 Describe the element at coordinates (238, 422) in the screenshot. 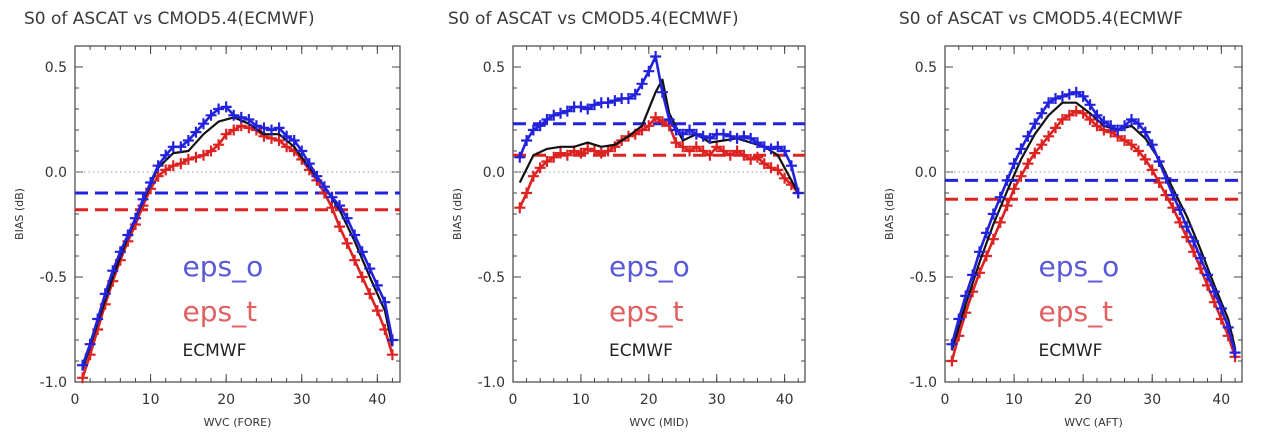

I see `x-axis-label: WVC (FORE)` at that location.